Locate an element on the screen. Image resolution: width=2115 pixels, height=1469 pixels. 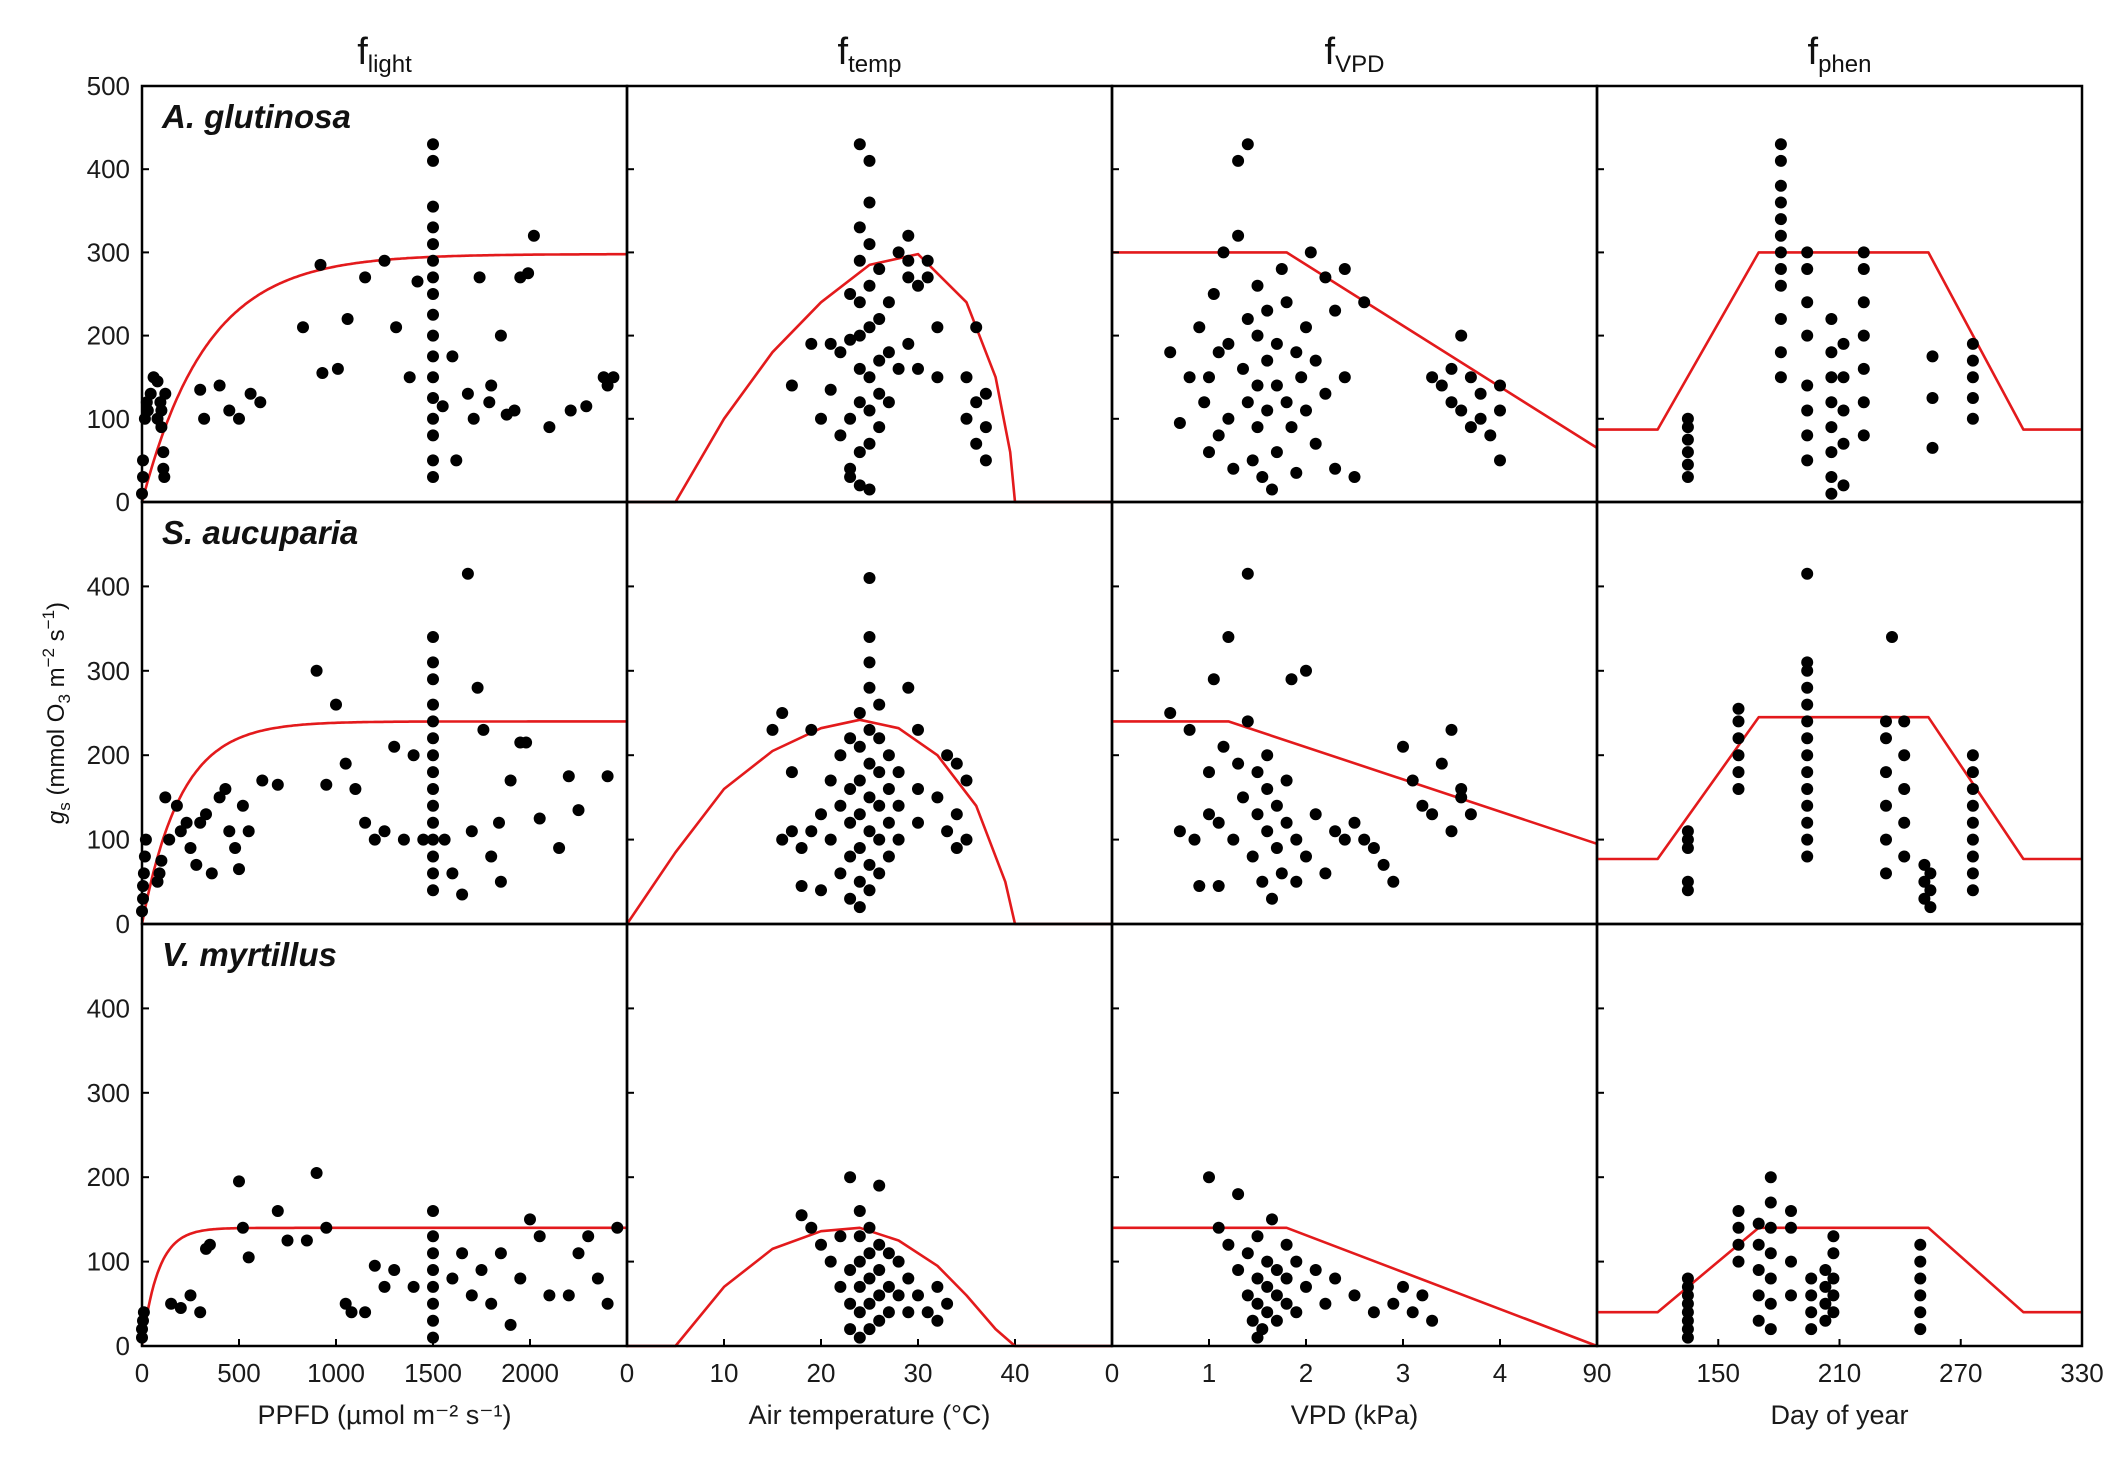
panel-v-myrtillus-light is located at coordinates (382, 1135).